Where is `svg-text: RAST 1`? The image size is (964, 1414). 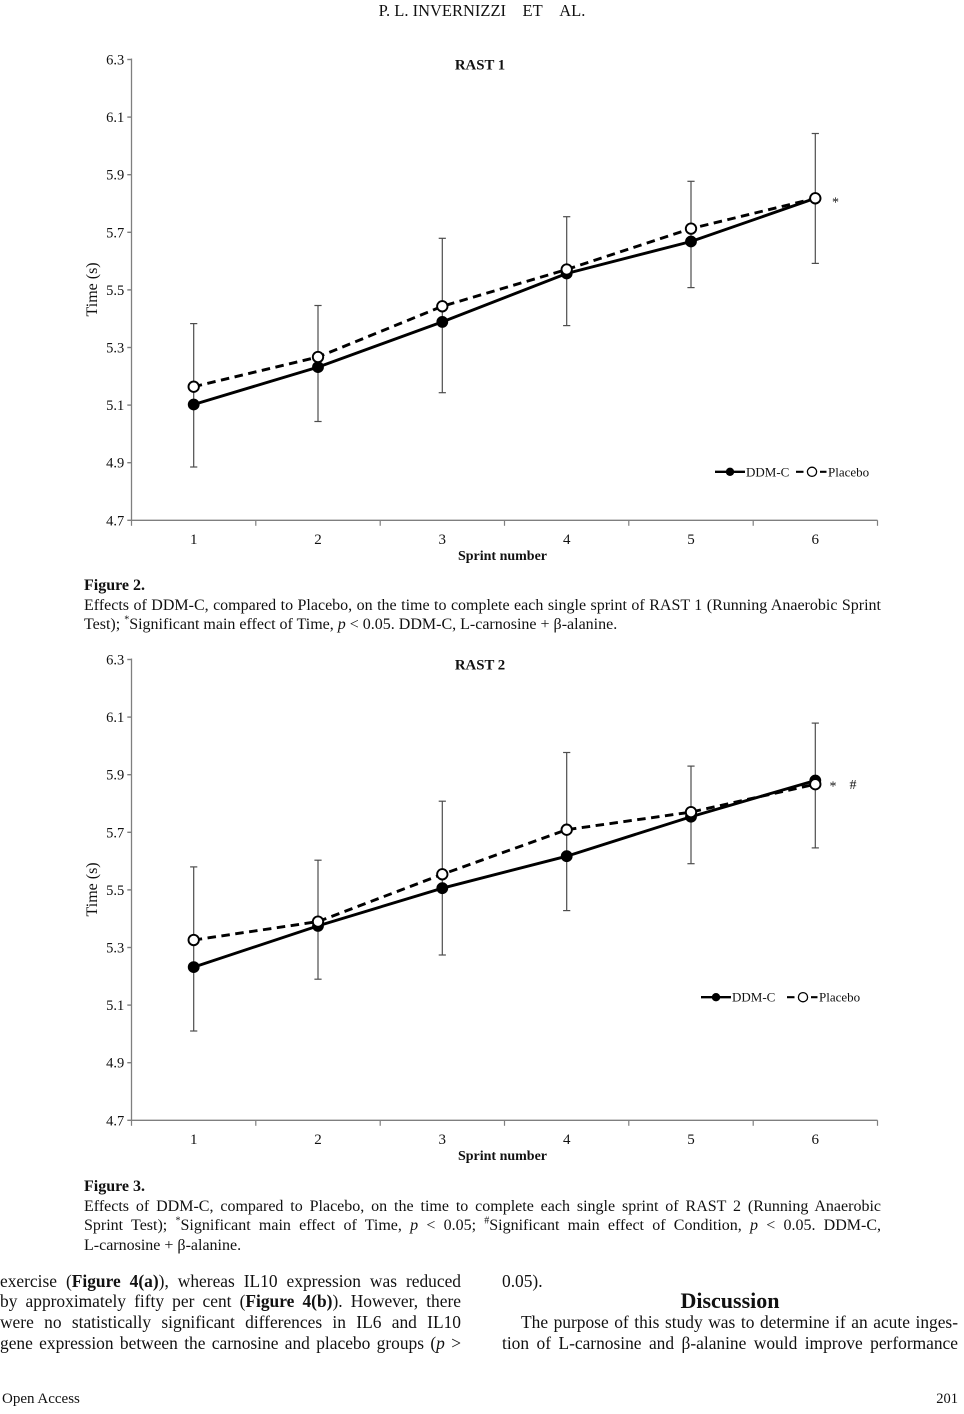
svg-text: RAST 1 is located at coordinates (480, 66).